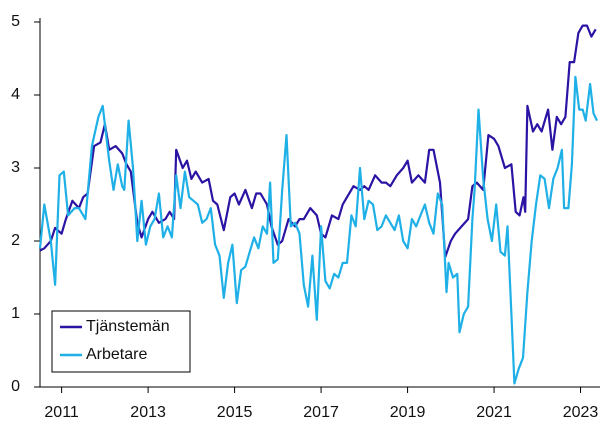 Image resolution: width=605 pixels, height=423 pixels. What do you see at coordinates (116, 354) in the screenshot?
I see `legend-label: Arbetare` at bounding box center [116, 354].